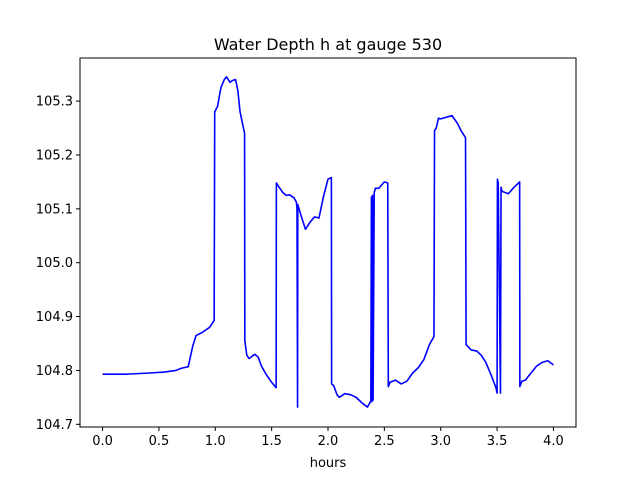 Image resolution: width=640 pixels, height=485 pixels. I want to click on x-tick-label: 1.0, so click(215, 441).